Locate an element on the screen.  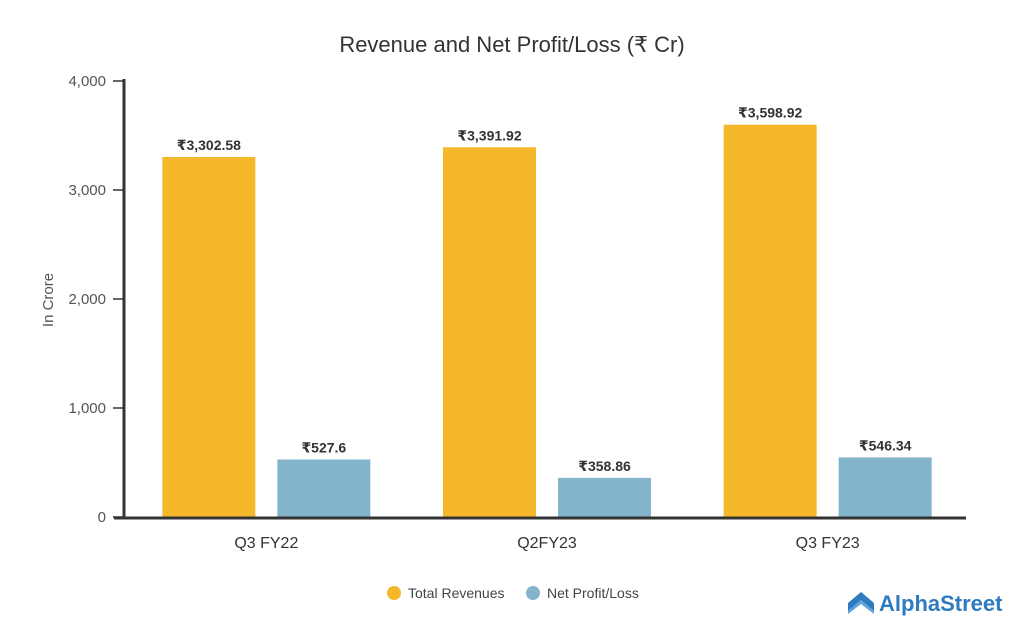
data-label: ₹546.34 is located at coordinates (885, 445).